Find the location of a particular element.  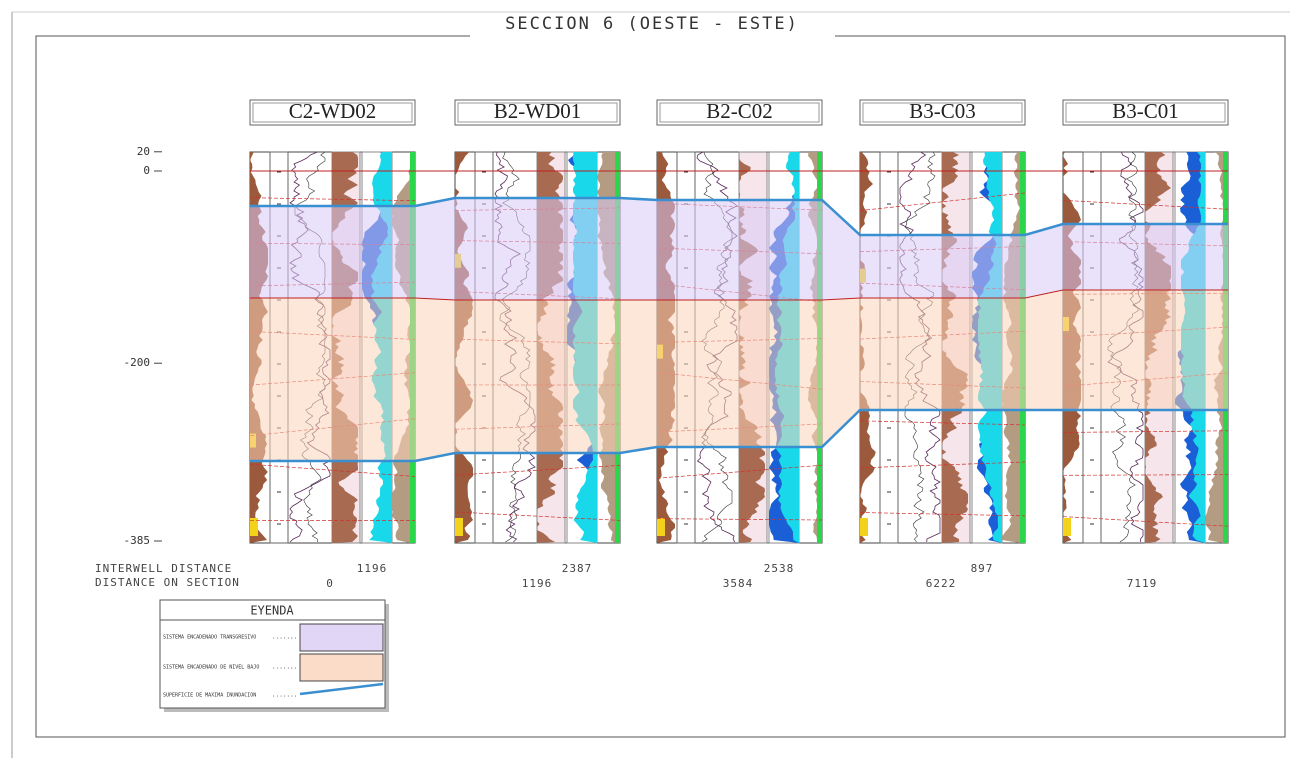

interwell-distance: 2538 is located at coordinates (779, 568).